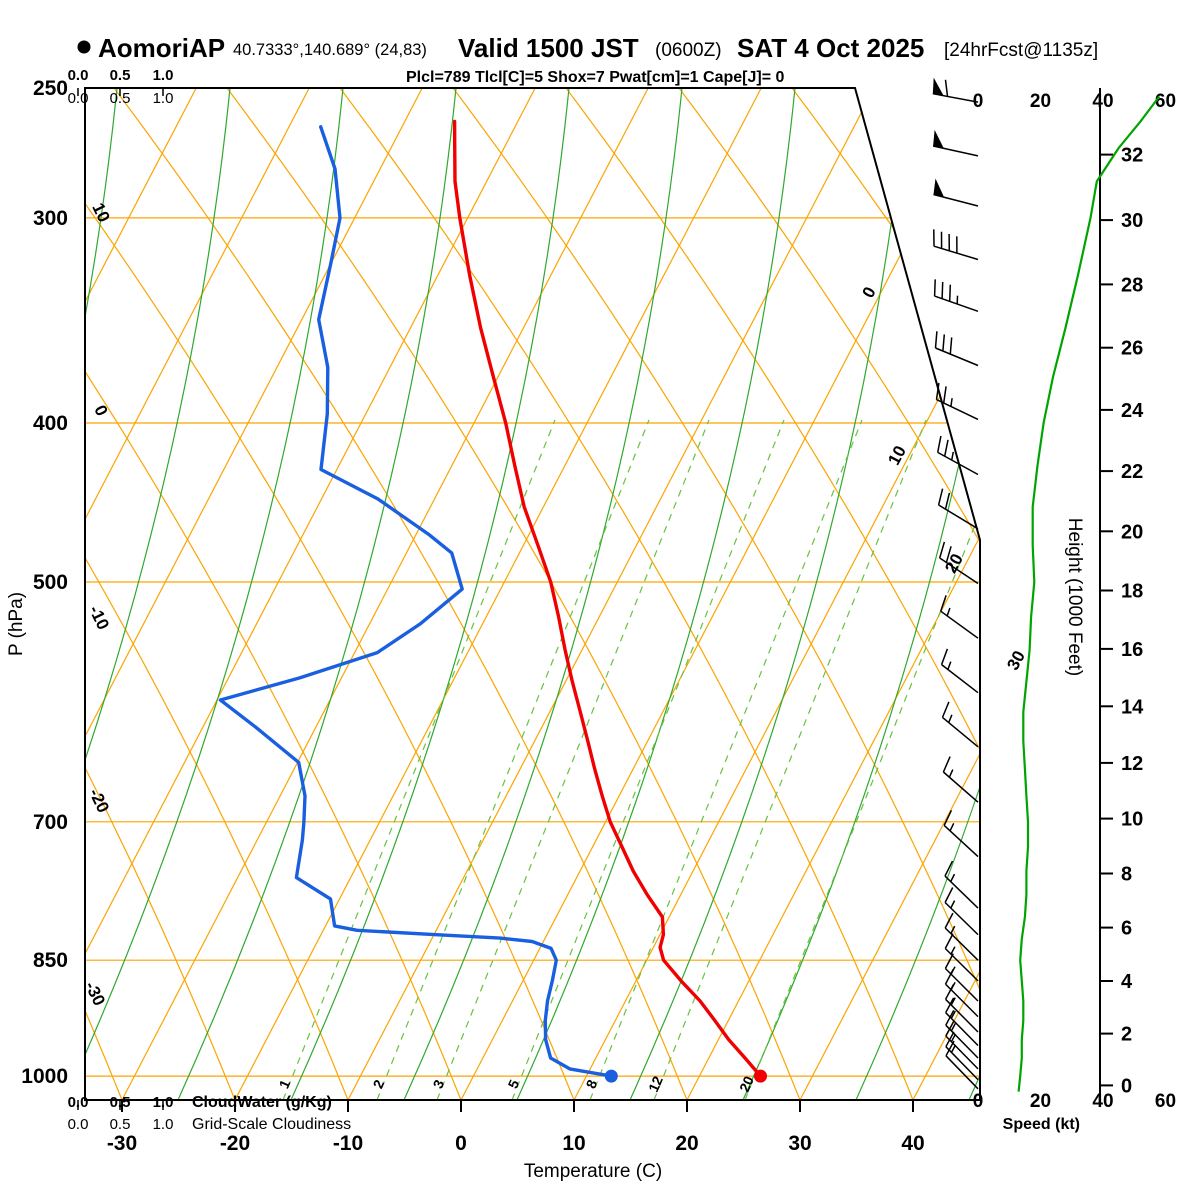 Image resolution: width=1200 pixels, height=1200 pixels. What do you see at coordinates (99, 617) in the screenshot?
I see `adiabat-label: -10` at bounding box center [99, 617].